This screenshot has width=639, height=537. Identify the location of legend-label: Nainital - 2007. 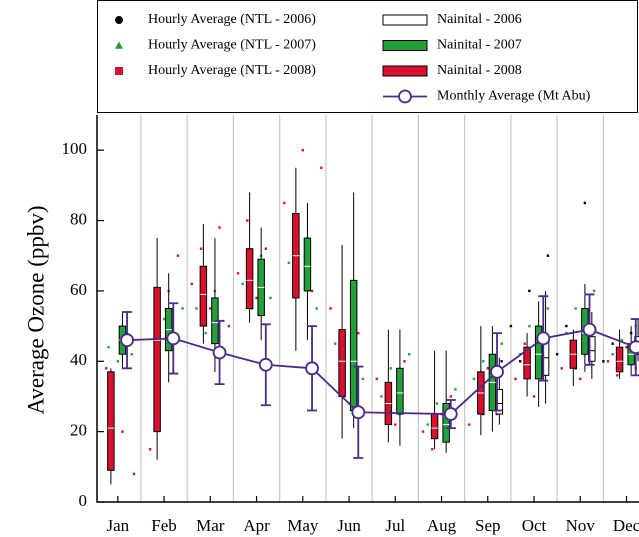
(479, 45).